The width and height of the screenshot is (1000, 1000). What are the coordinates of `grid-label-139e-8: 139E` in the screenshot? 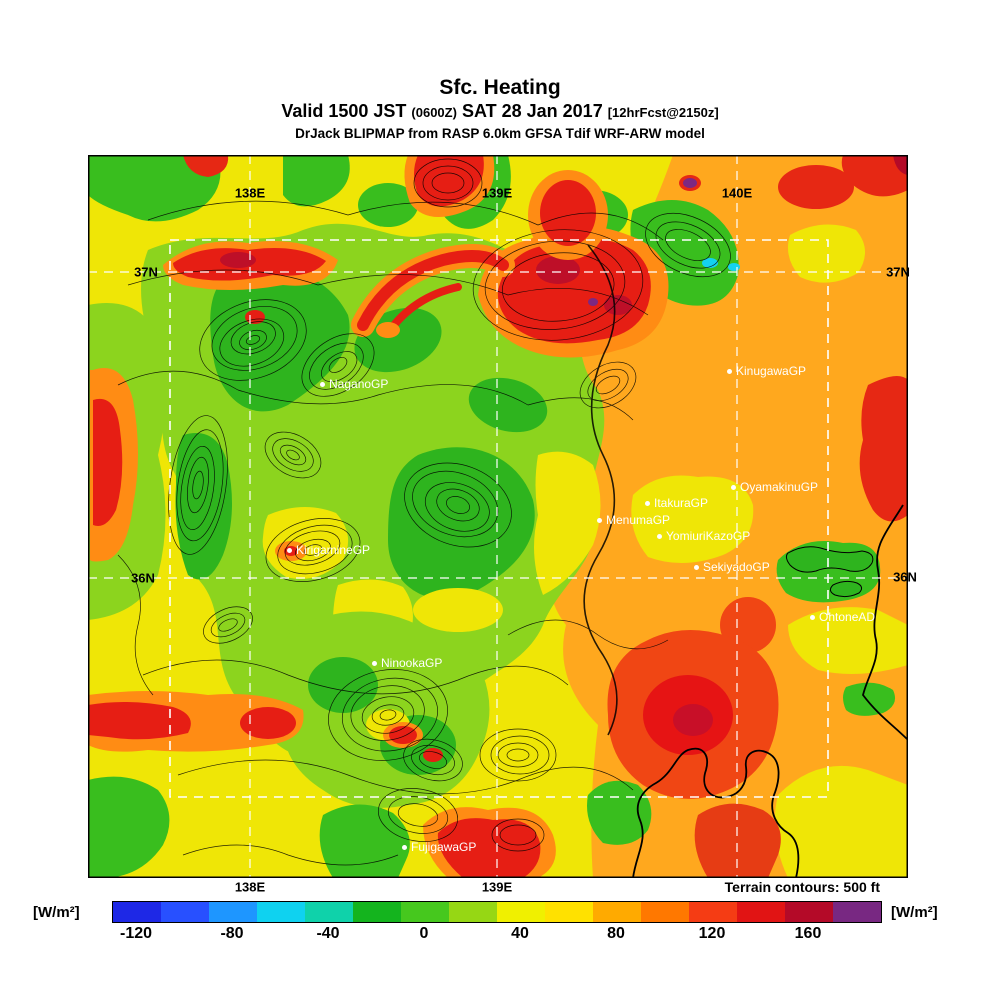 It's located at (497, 887).